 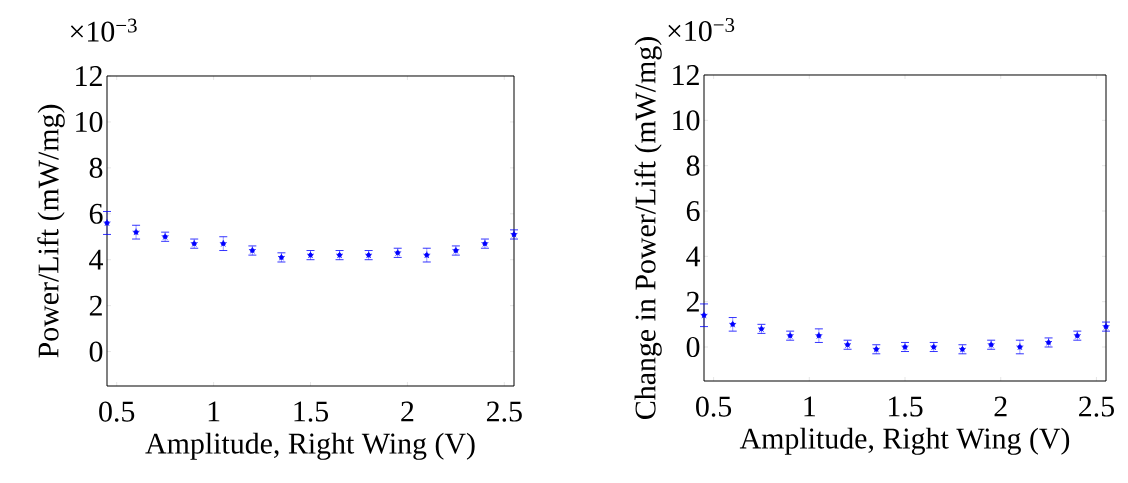 What do you see at coordinates (648, 228) in the screenshot?
I see `y-axis-title: Change in Power/Lift (mW/mg)` at bounding box center [648, 228].